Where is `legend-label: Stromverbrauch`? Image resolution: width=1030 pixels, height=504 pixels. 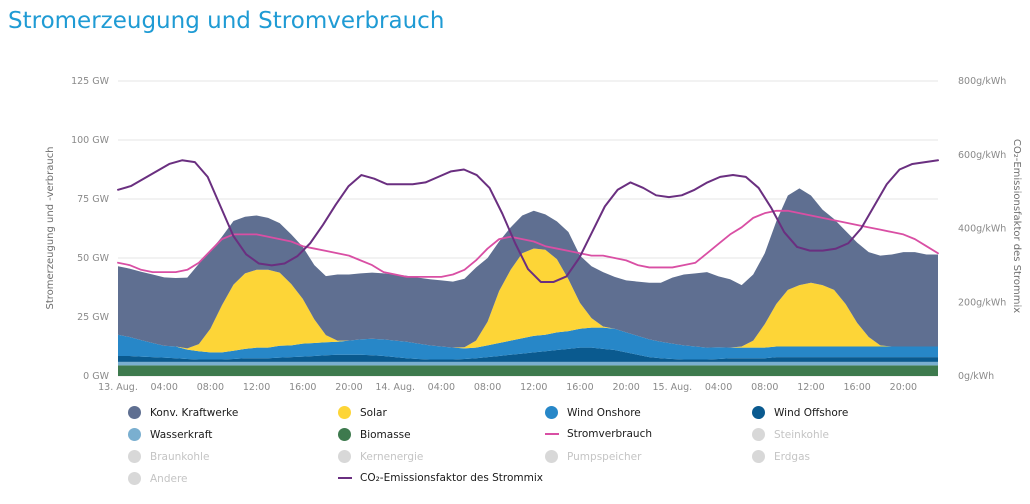
legend-label: Stromverbrauch is located at coordinates (610, 434).